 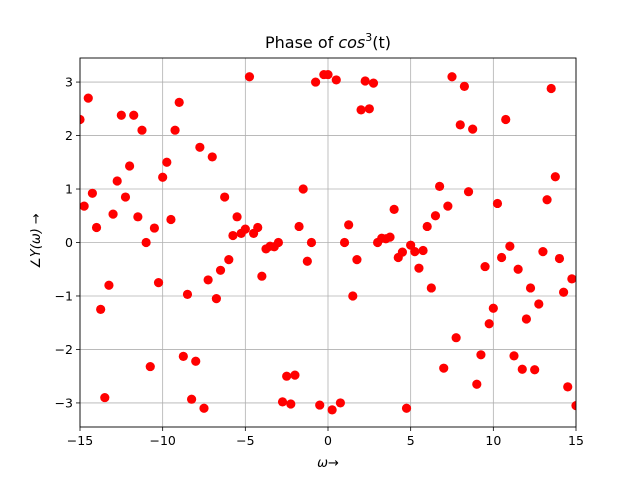 I want to click on title-math-base: cos, so click(x=351, y=42).